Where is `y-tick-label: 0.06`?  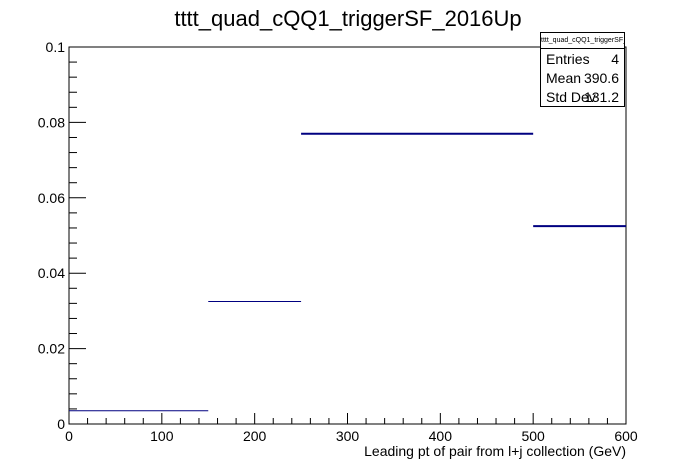 y-tick-label: 0.06 is located at coordinates (51, 198).